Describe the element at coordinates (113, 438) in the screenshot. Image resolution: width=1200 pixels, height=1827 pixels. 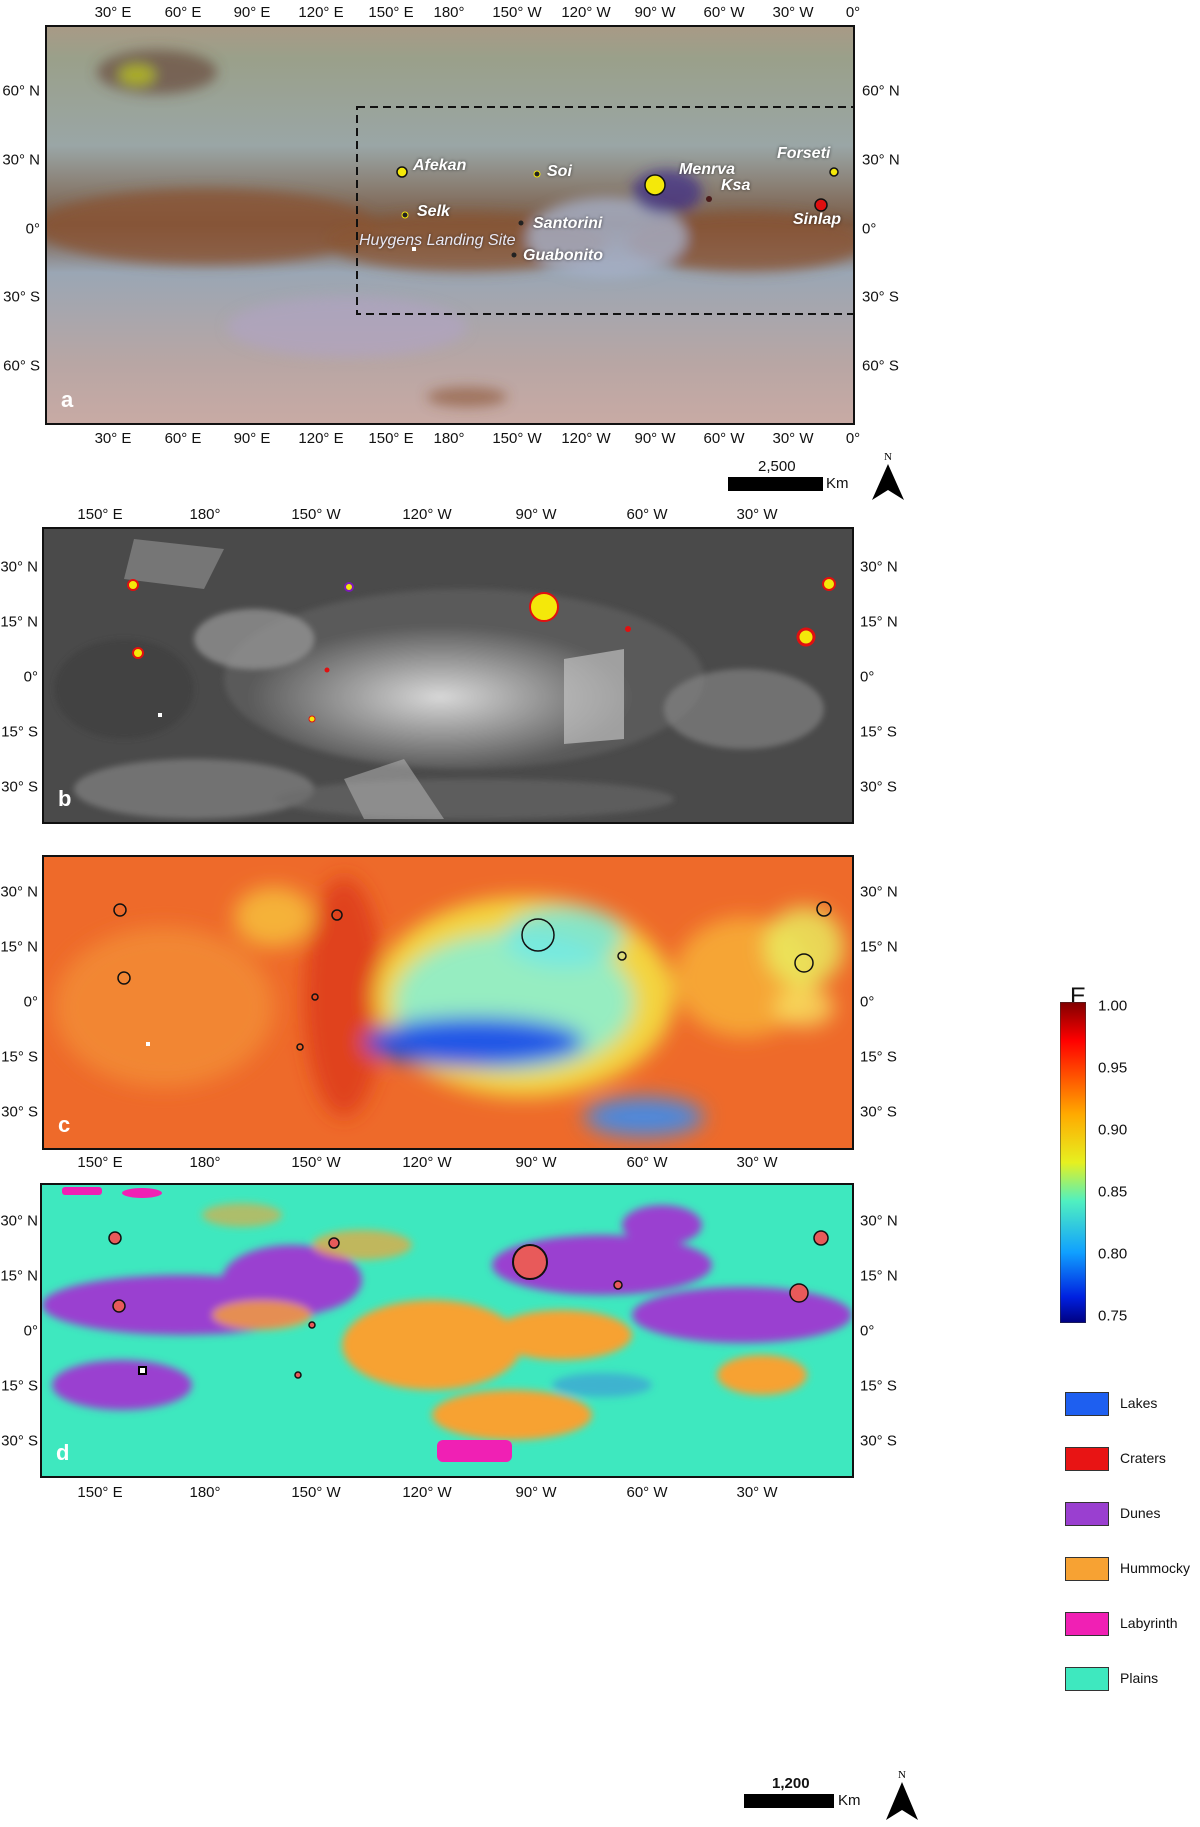
I see `panel-a-bottom-tick: 30° E` at that location.